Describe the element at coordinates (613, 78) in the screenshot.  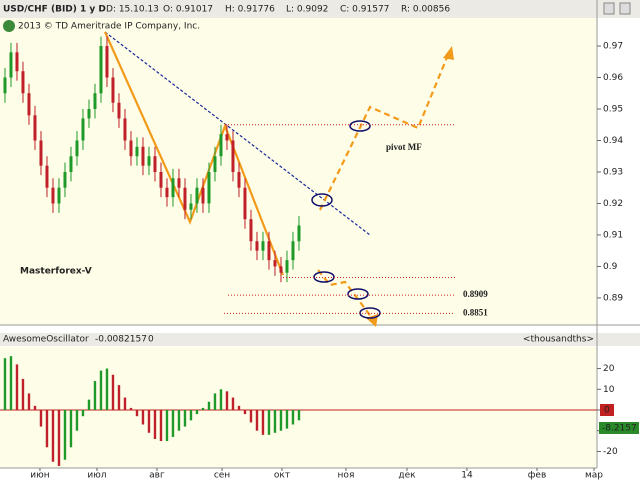
I see `y-tick-label: 0.96` at that location.